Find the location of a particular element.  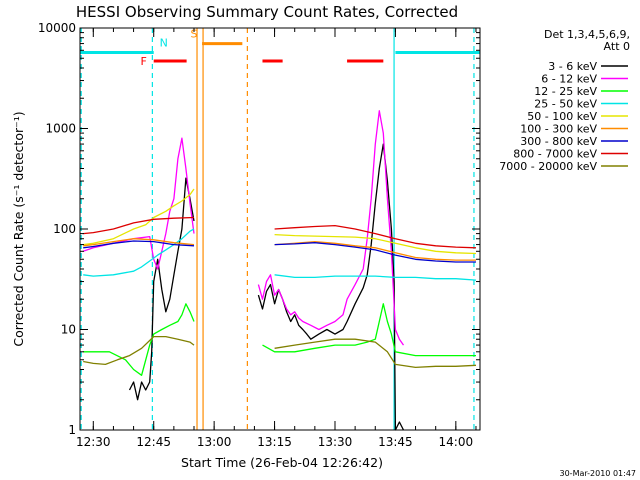

y-tick-label: 1000 is located at coordinates (60, 129).